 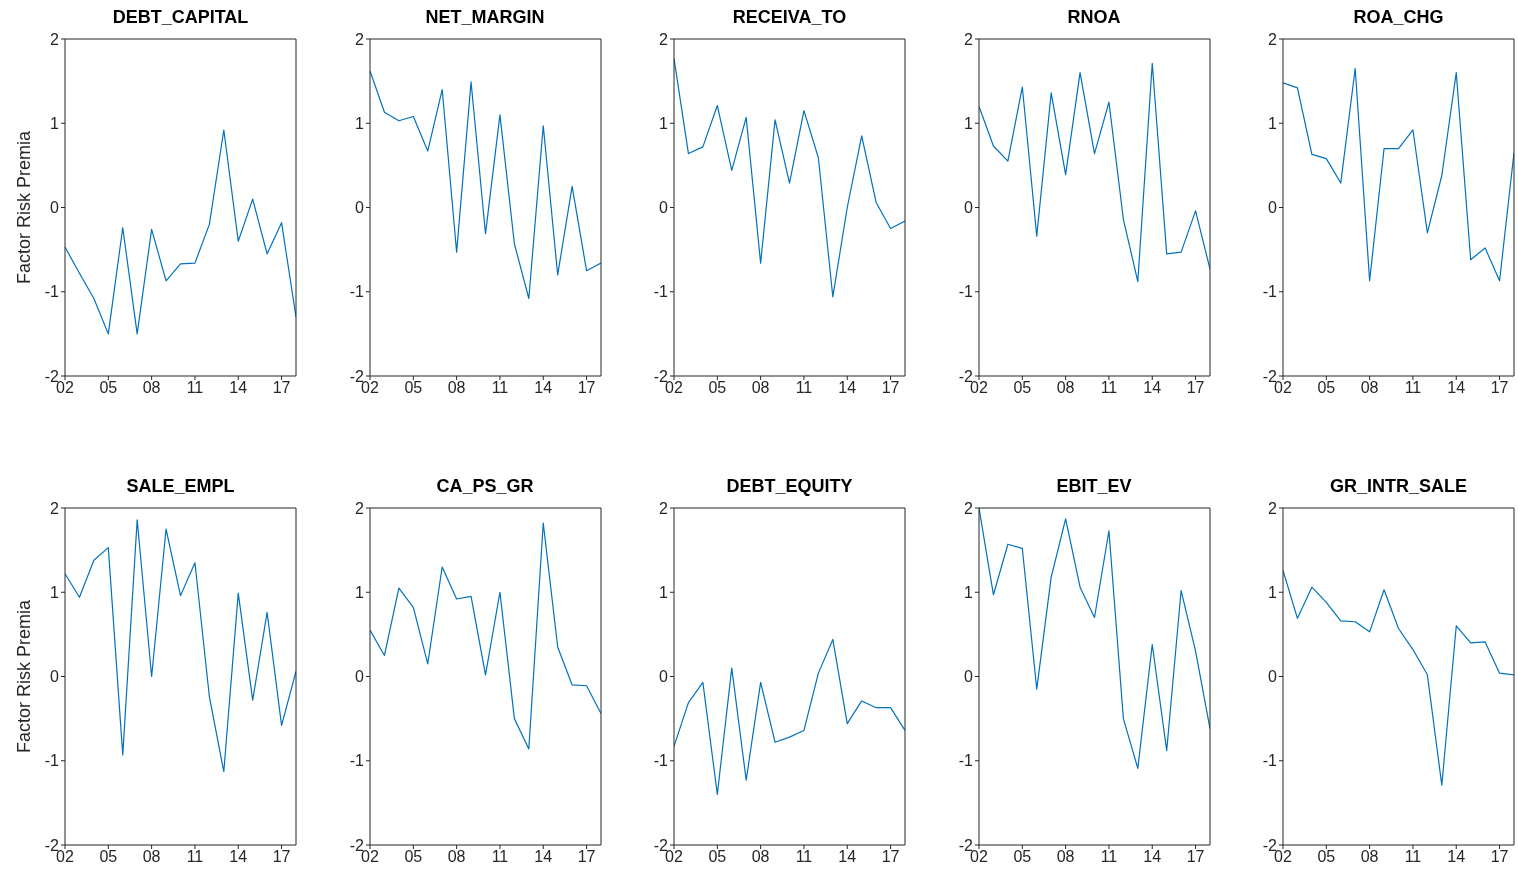 I want to click on chart-title: ROA_CHG, so click(x=1398, y=18).